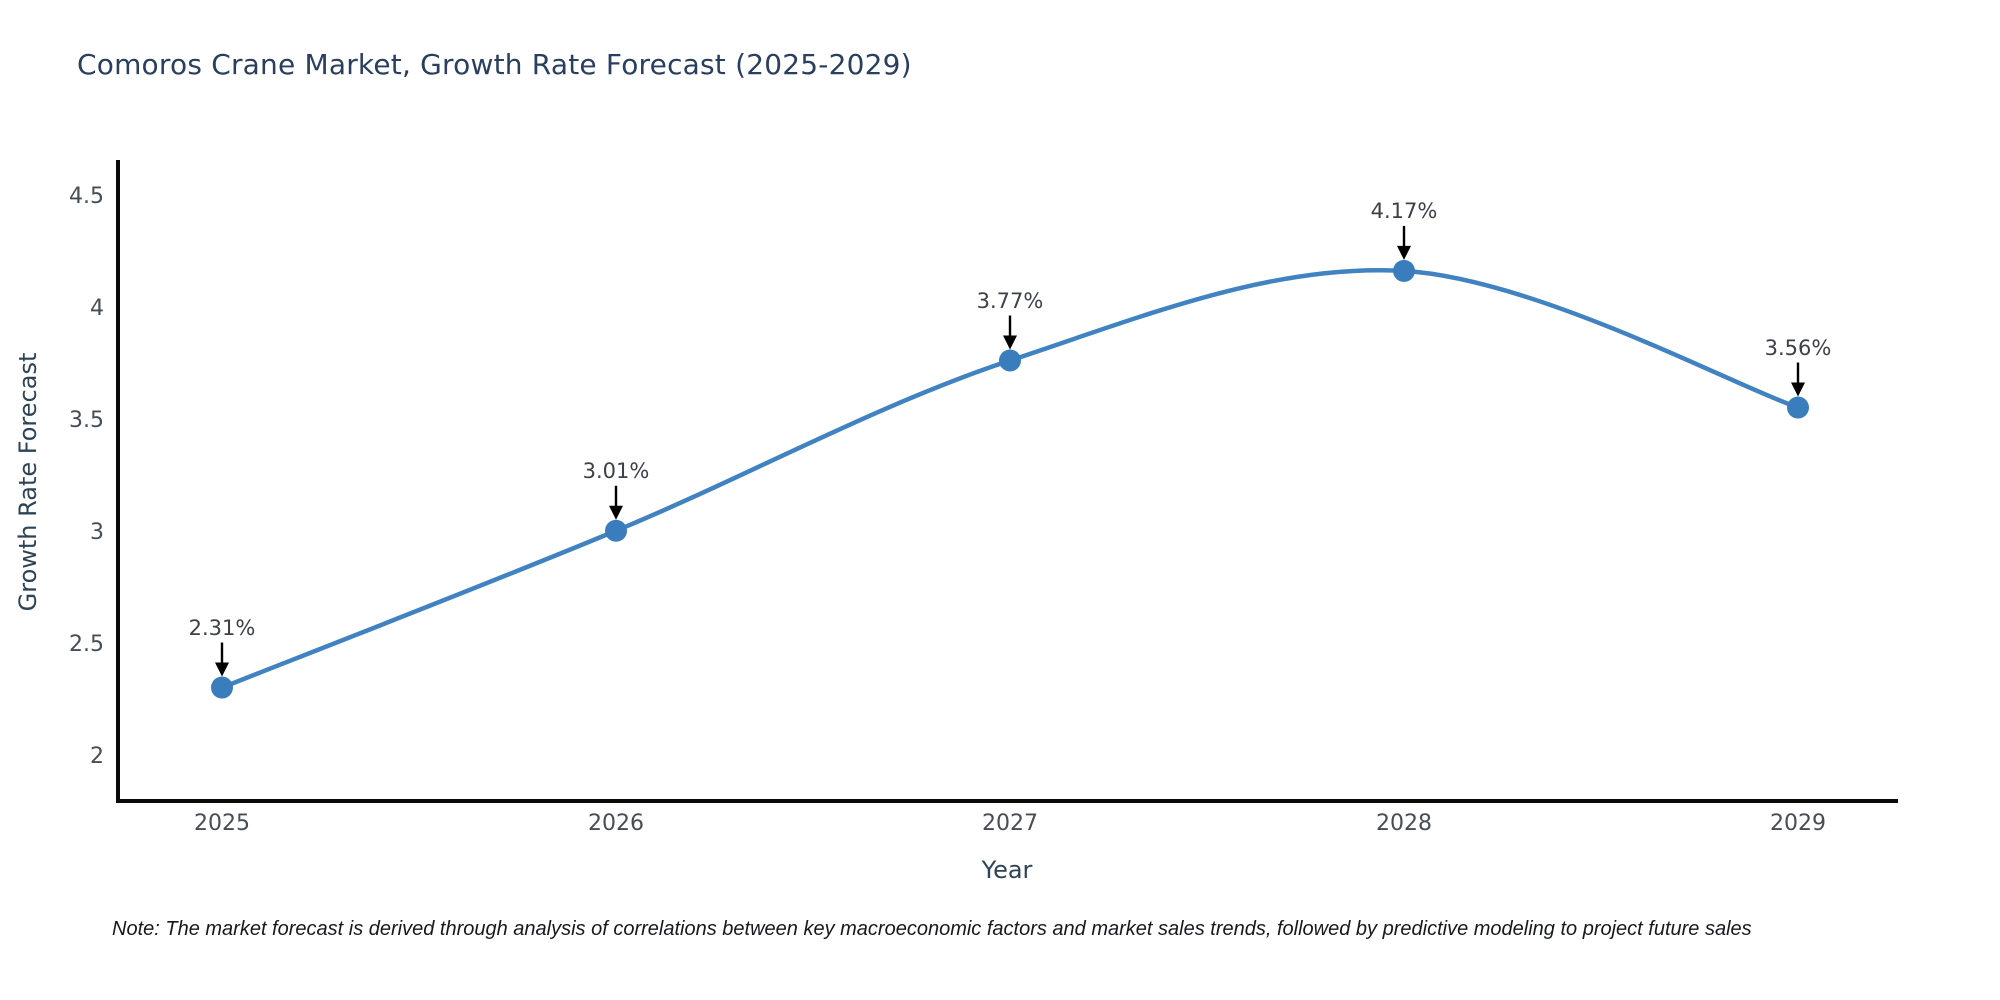  What do you see at coordinates (616, 470) in the screenshot?
I see `data-point-annotation: 3.01%` at bounding box center [616, 470].